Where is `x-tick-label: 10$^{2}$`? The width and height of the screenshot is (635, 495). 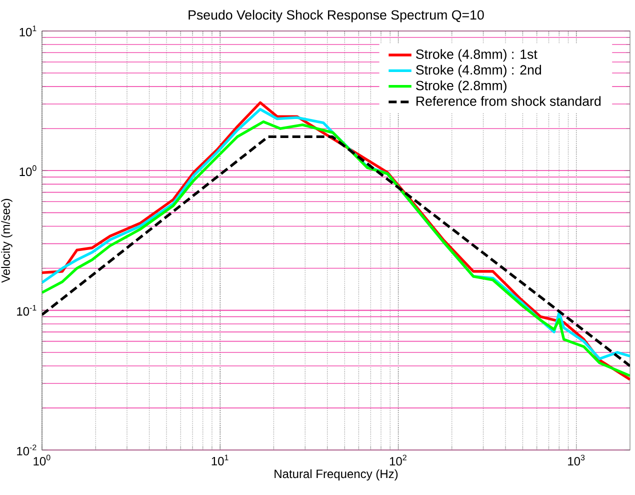
x-tick-label: 10$^{2}$ is located at coordinates (398, 460).